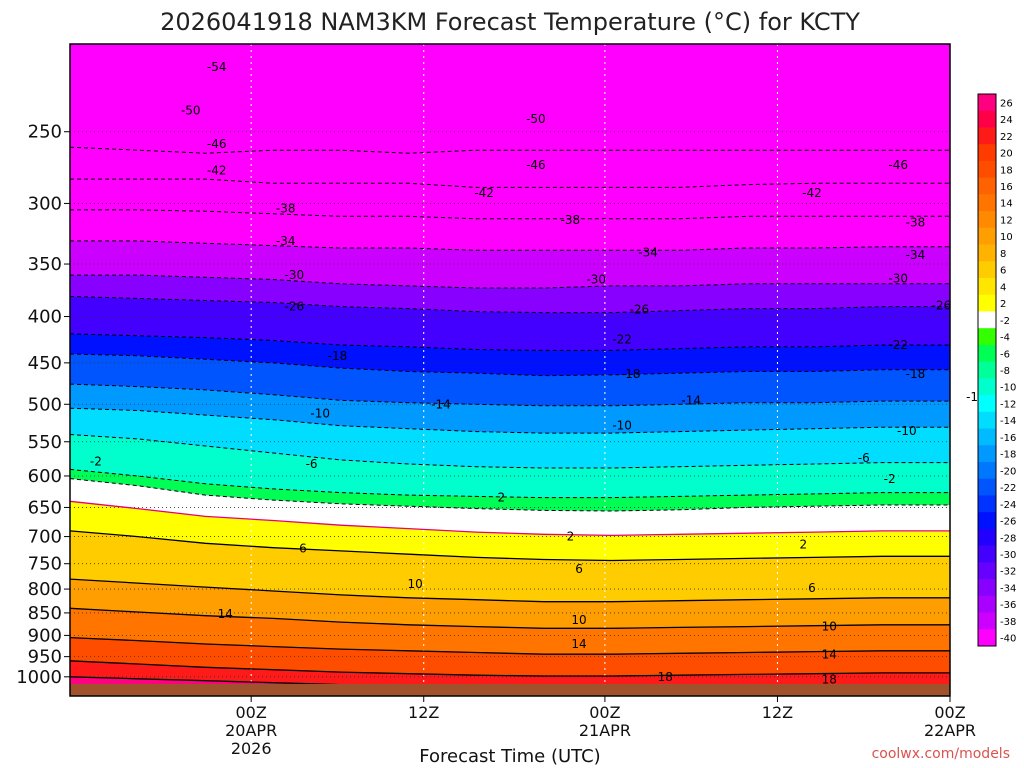  I want to click on colorbar-label: -40, so click(1008, 639).